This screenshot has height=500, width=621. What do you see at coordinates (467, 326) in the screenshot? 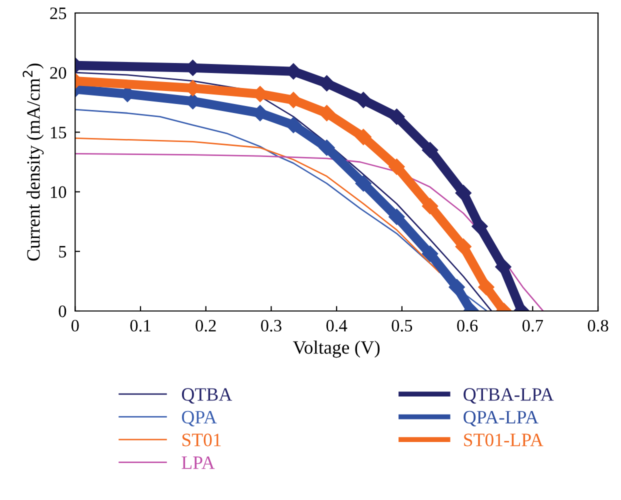
I see `x-tick-label: 0.6` at bounding box center [467, 326].